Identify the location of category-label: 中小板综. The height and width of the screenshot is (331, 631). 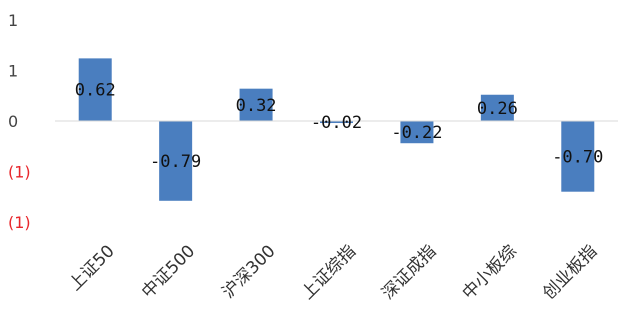
(490, 272).